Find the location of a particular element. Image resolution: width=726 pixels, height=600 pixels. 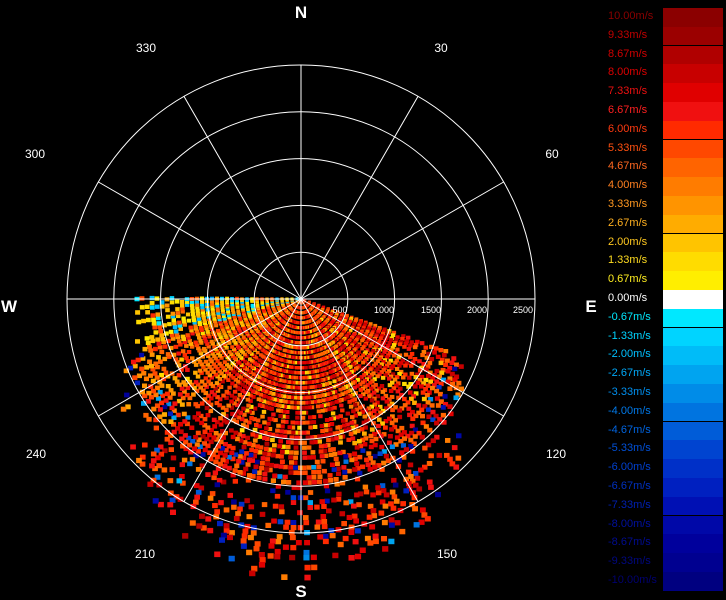

azimuth-spoke is located at coordinates (402, 357).